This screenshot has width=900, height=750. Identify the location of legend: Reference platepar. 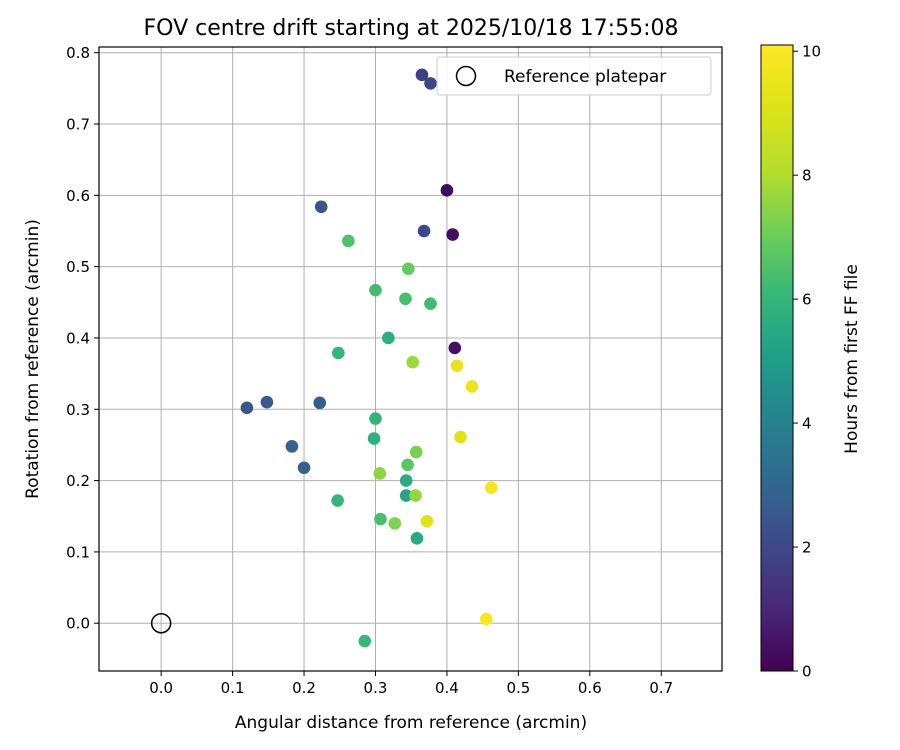
(574, 76).